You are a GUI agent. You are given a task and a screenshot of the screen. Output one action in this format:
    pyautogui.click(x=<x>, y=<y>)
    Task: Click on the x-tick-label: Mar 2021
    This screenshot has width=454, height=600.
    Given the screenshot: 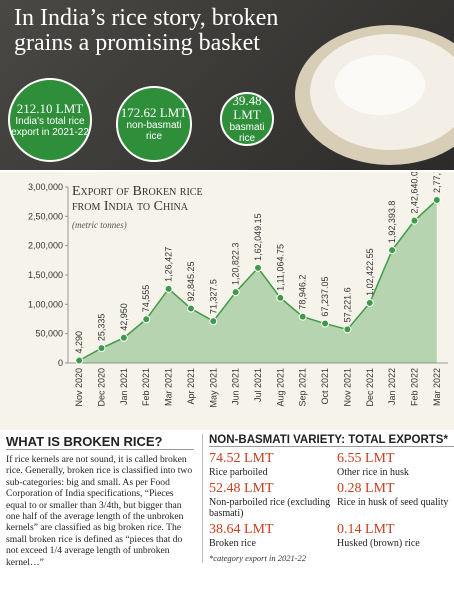 What is the action you would take?
    pyautogui.click(x=169, y=387)
    